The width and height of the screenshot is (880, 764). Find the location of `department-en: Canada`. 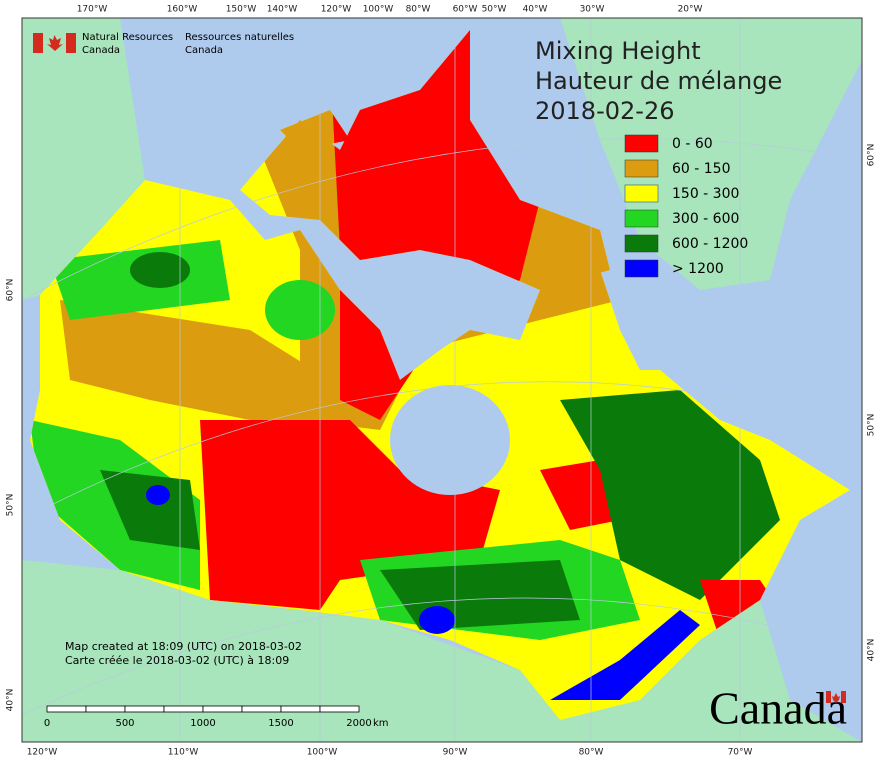

department-en: Canada is located at coordinates (101, 50).